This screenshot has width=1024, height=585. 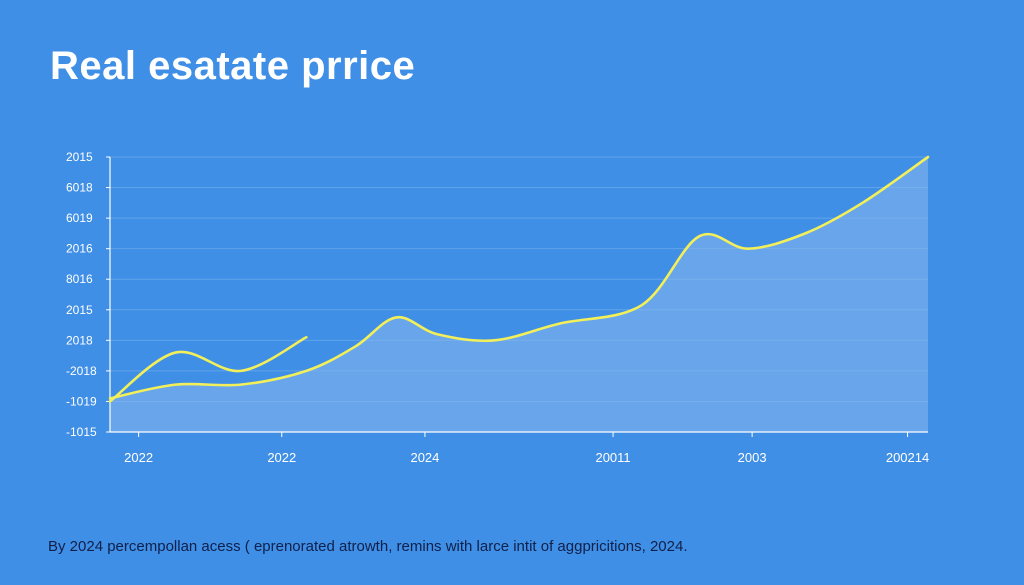 I want to click on x-tick-labels: 2022 2022 2024 20011 2003 200214, so click(x=526, y=448).